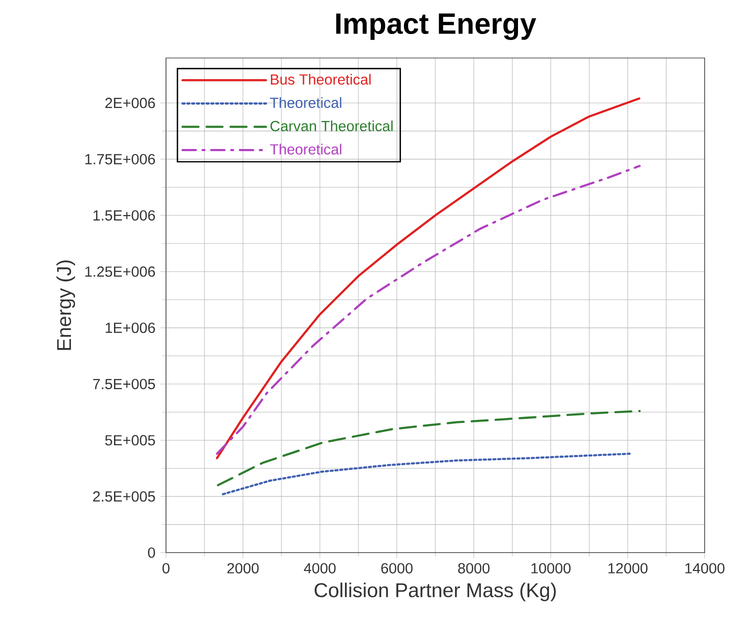  Describe the element at coordinates (152, 553) in the screenshot. I see `y-tick-label: 0` at that location.